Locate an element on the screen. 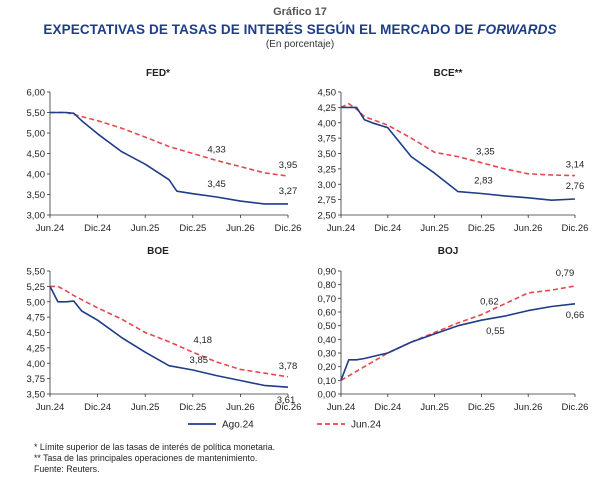 Image resolution: width=600 pixels, height=484 pixels. y-tick-label: 0,20 is located at coordinates (327, 367).